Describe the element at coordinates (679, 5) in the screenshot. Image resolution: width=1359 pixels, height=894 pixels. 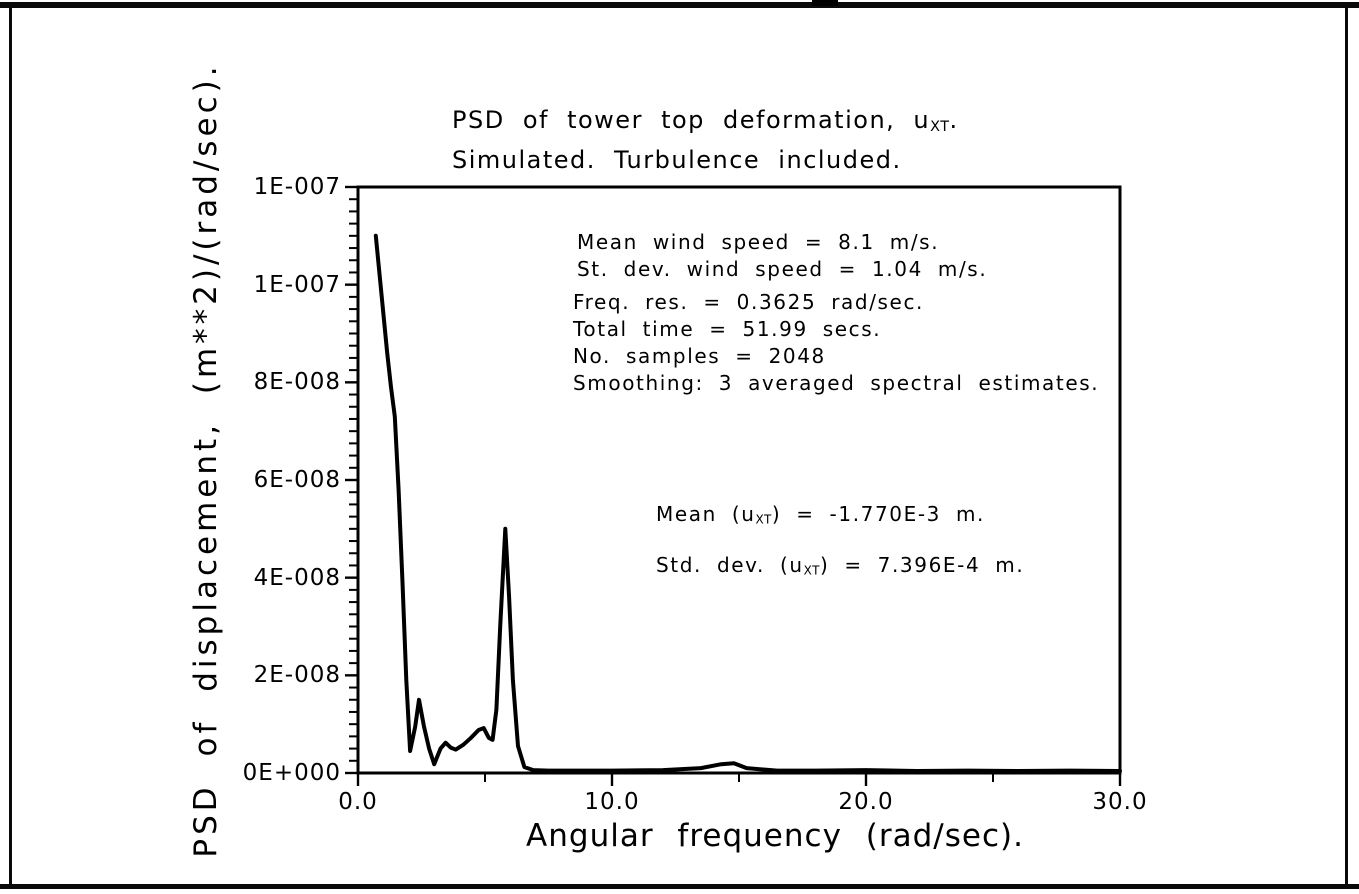
I see `figure-border-top` at that location.